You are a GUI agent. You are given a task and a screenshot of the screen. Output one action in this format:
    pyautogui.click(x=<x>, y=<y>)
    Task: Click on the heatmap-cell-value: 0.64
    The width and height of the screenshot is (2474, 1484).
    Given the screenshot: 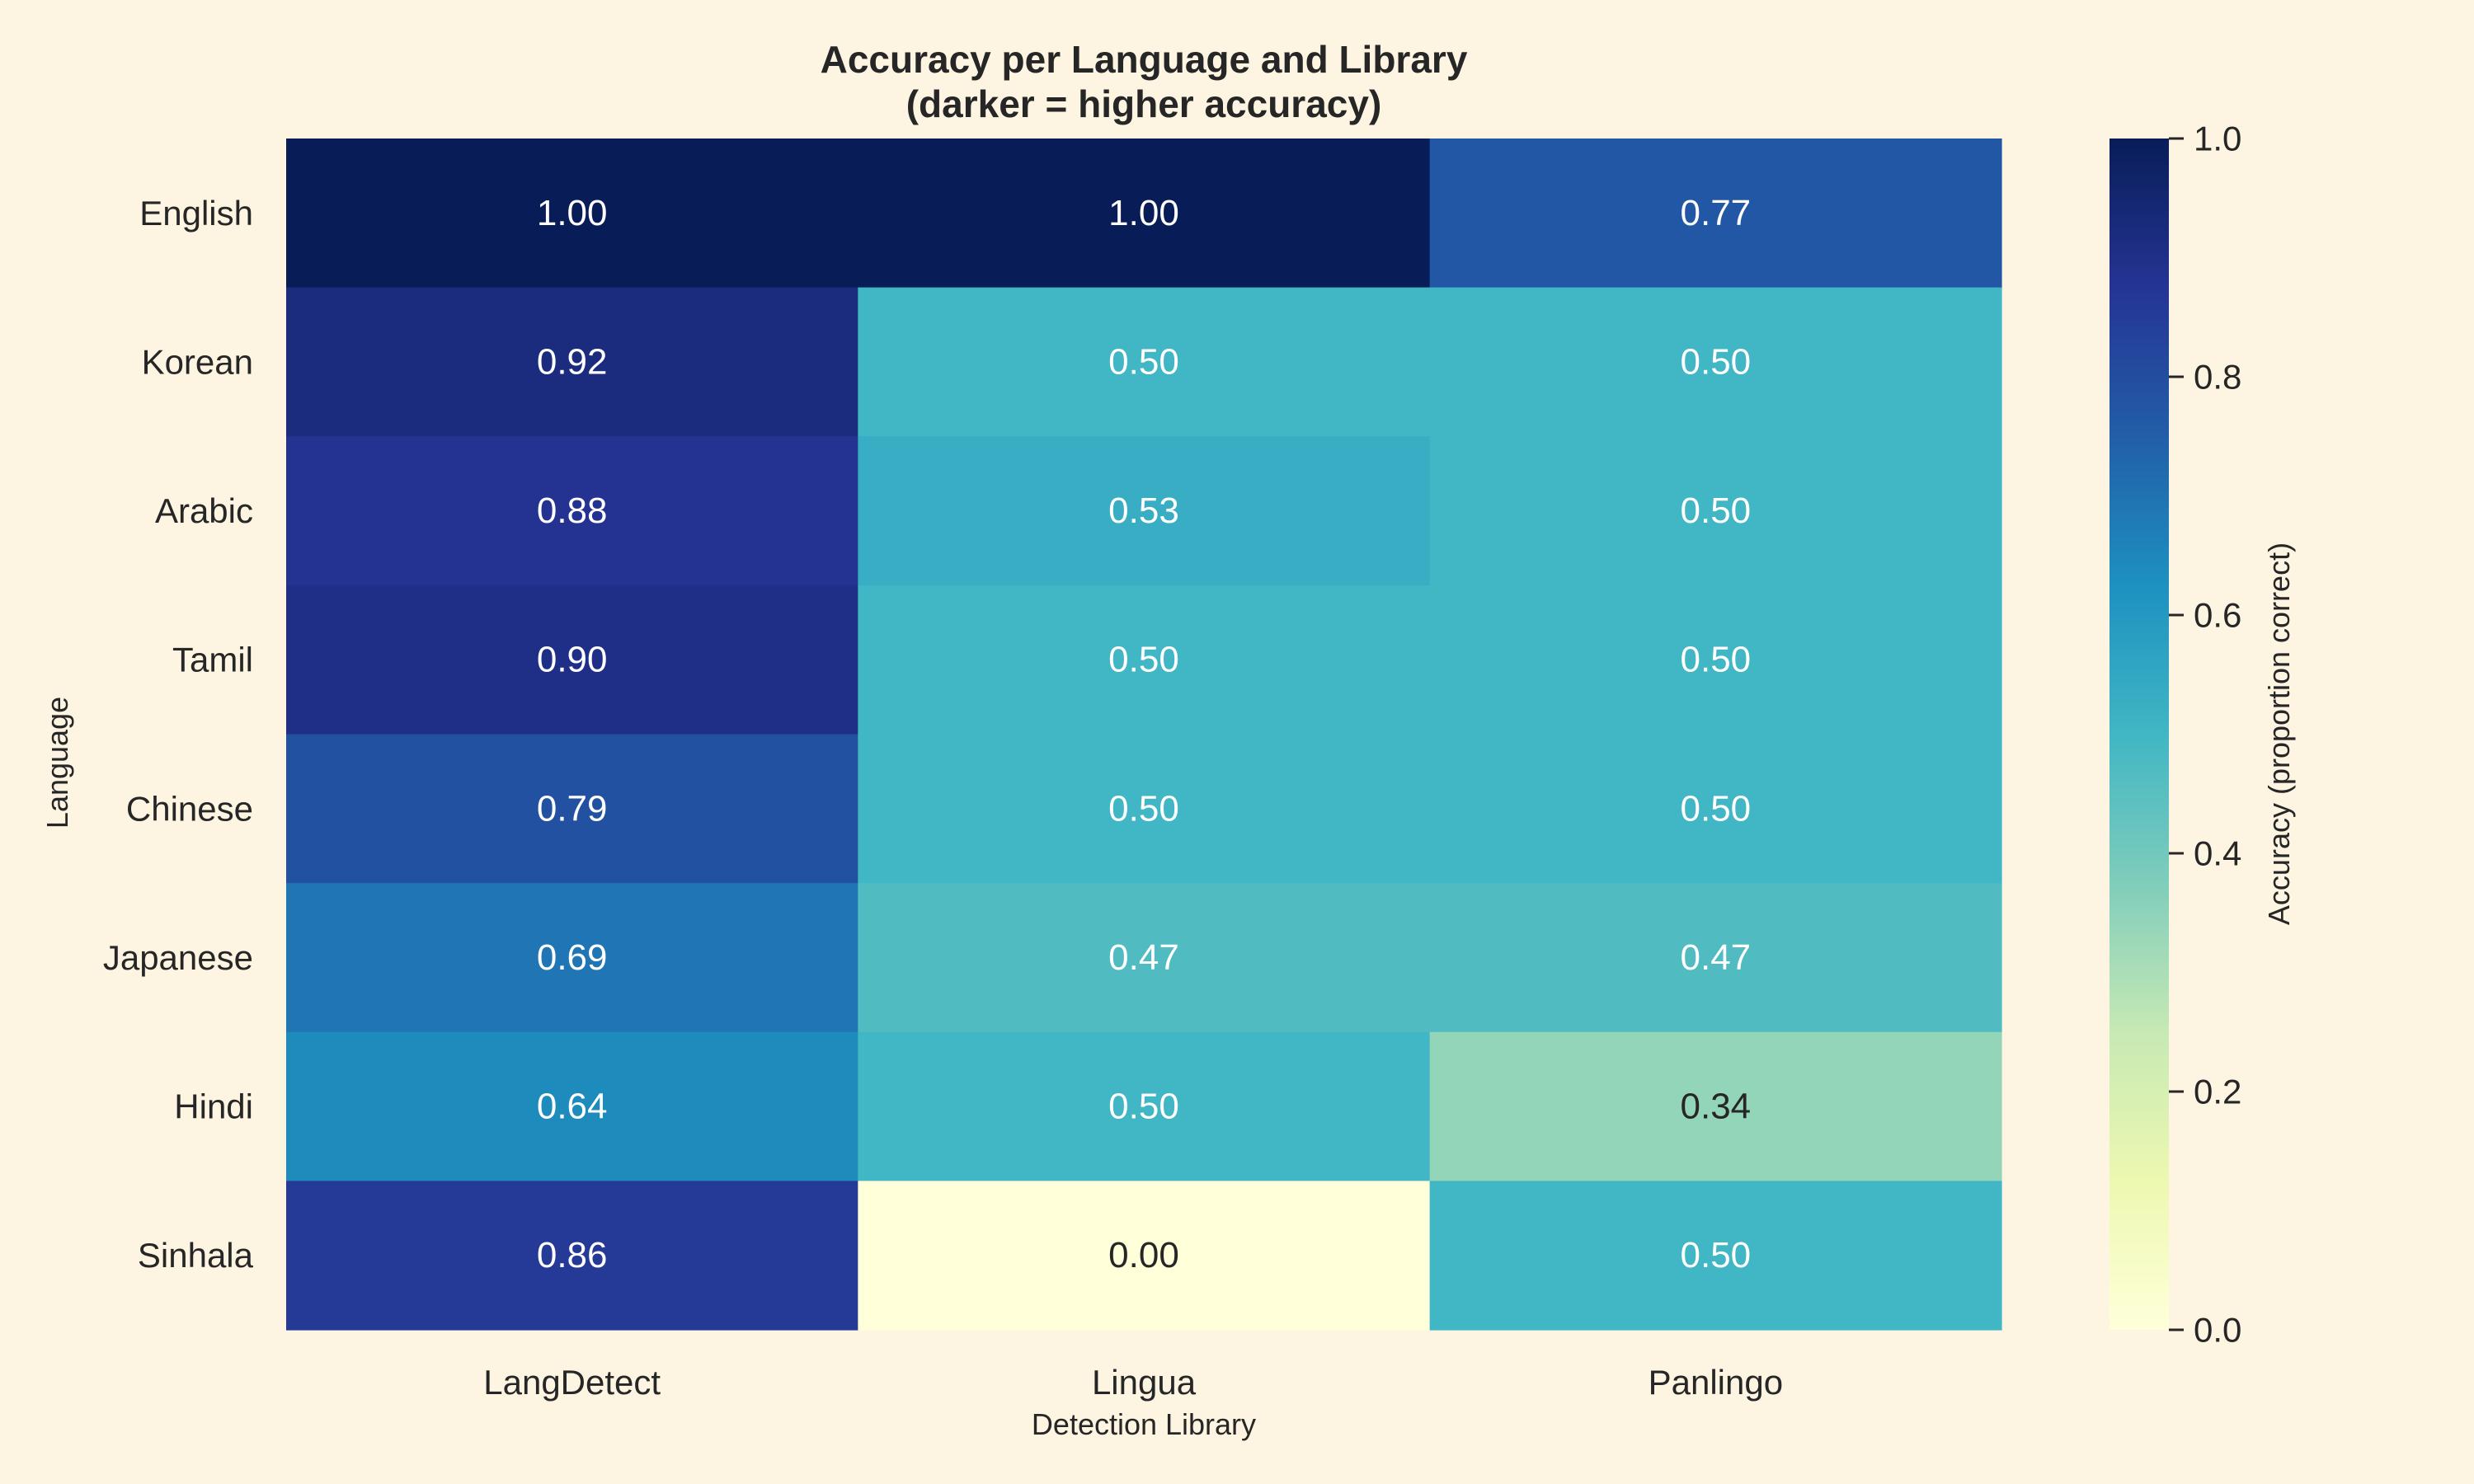 What is the action you would take?
    pyautogui.click(x=572, y=1107)
    